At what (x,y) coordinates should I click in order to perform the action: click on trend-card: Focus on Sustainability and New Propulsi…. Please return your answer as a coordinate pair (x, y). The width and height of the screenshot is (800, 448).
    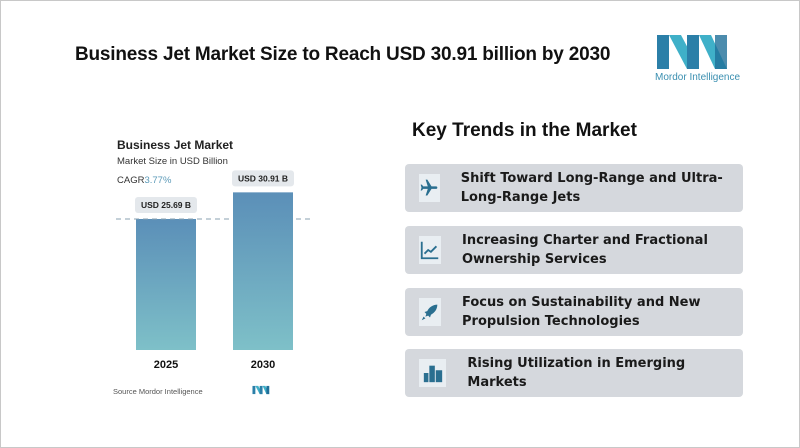
    Looking at the image, I should click on (574, 312).